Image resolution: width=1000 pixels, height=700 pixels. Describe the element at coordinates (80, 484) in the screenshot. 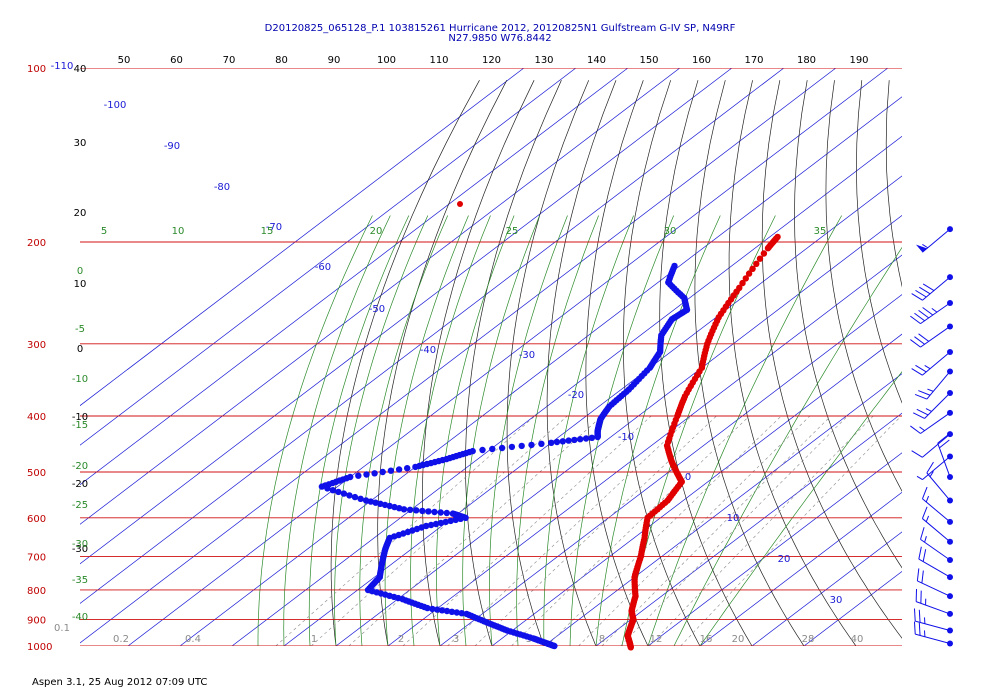

I see `left-theta-label: -20` at that location.